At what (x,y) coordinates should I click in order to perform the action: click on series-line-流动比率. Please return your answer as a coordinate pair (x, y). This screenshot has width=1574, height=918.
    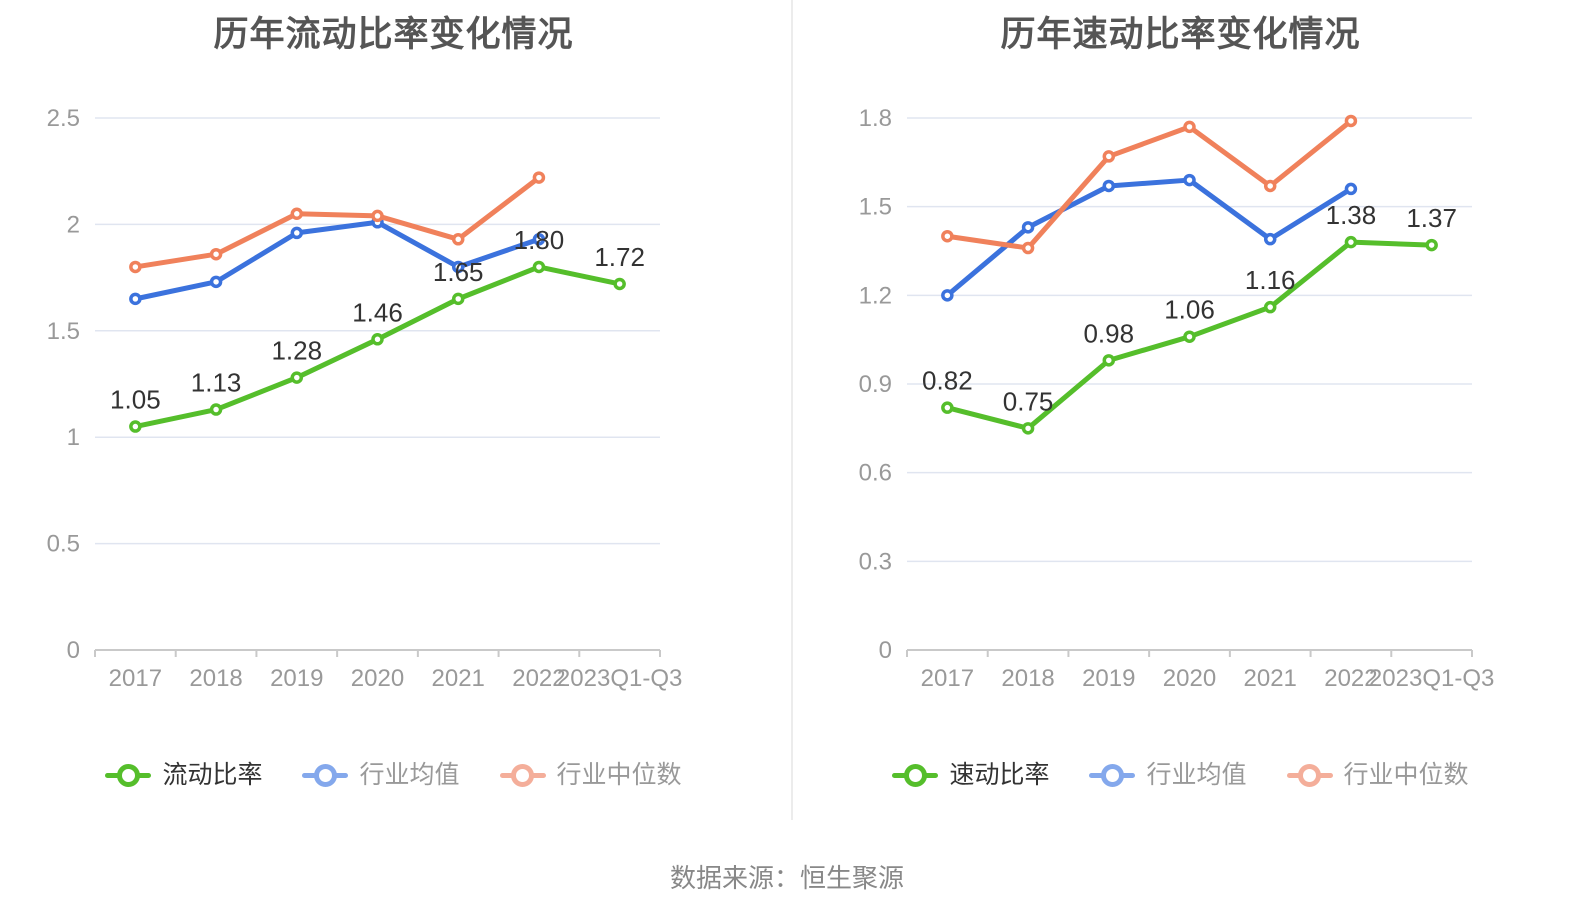
    Looking at the image, I should click on (377, 347).